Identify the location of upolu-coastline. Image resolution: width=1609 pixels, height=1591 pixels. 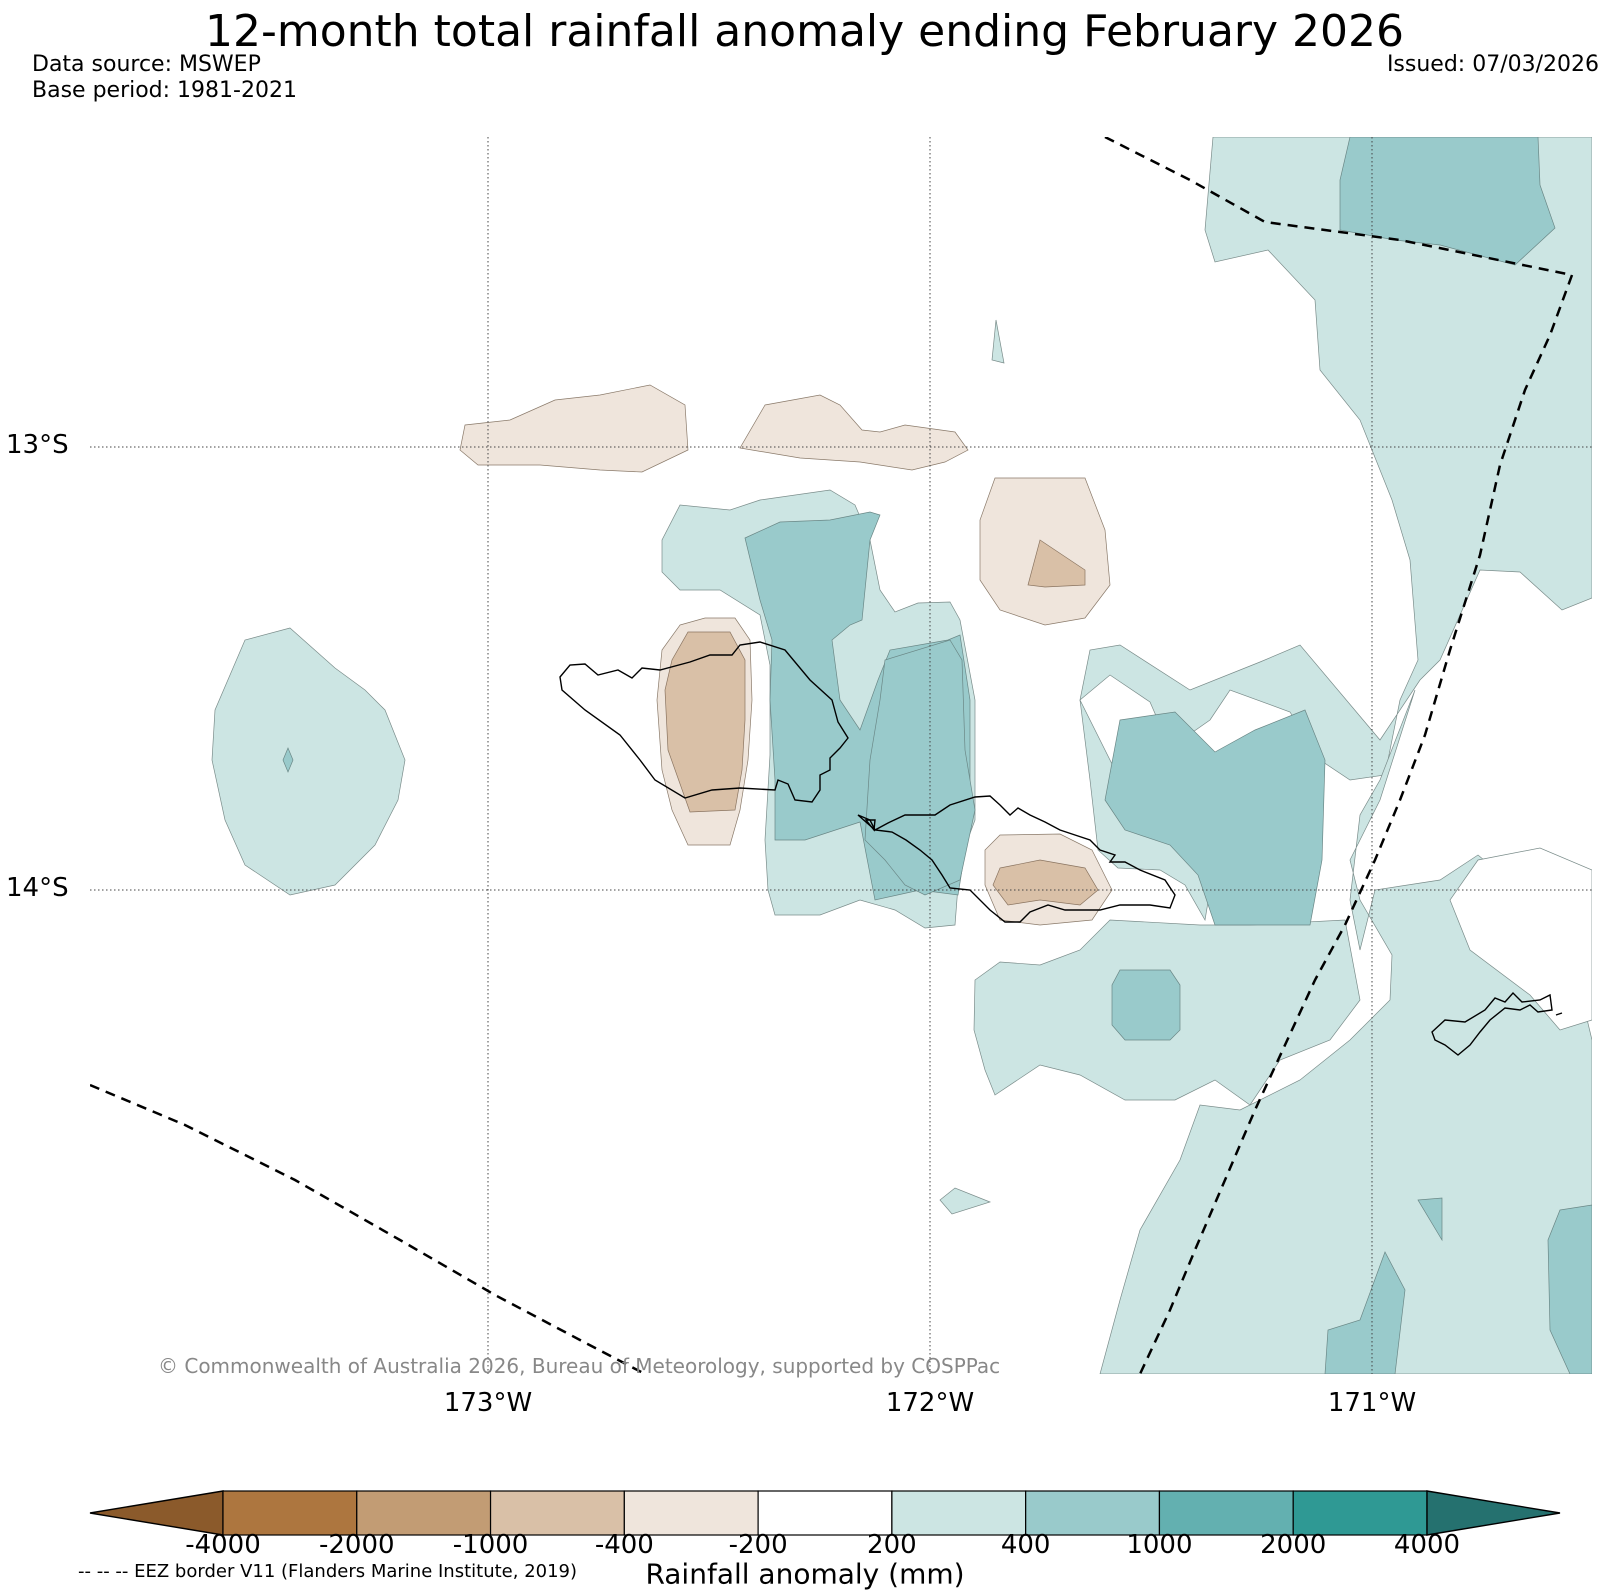
(1016, 859).